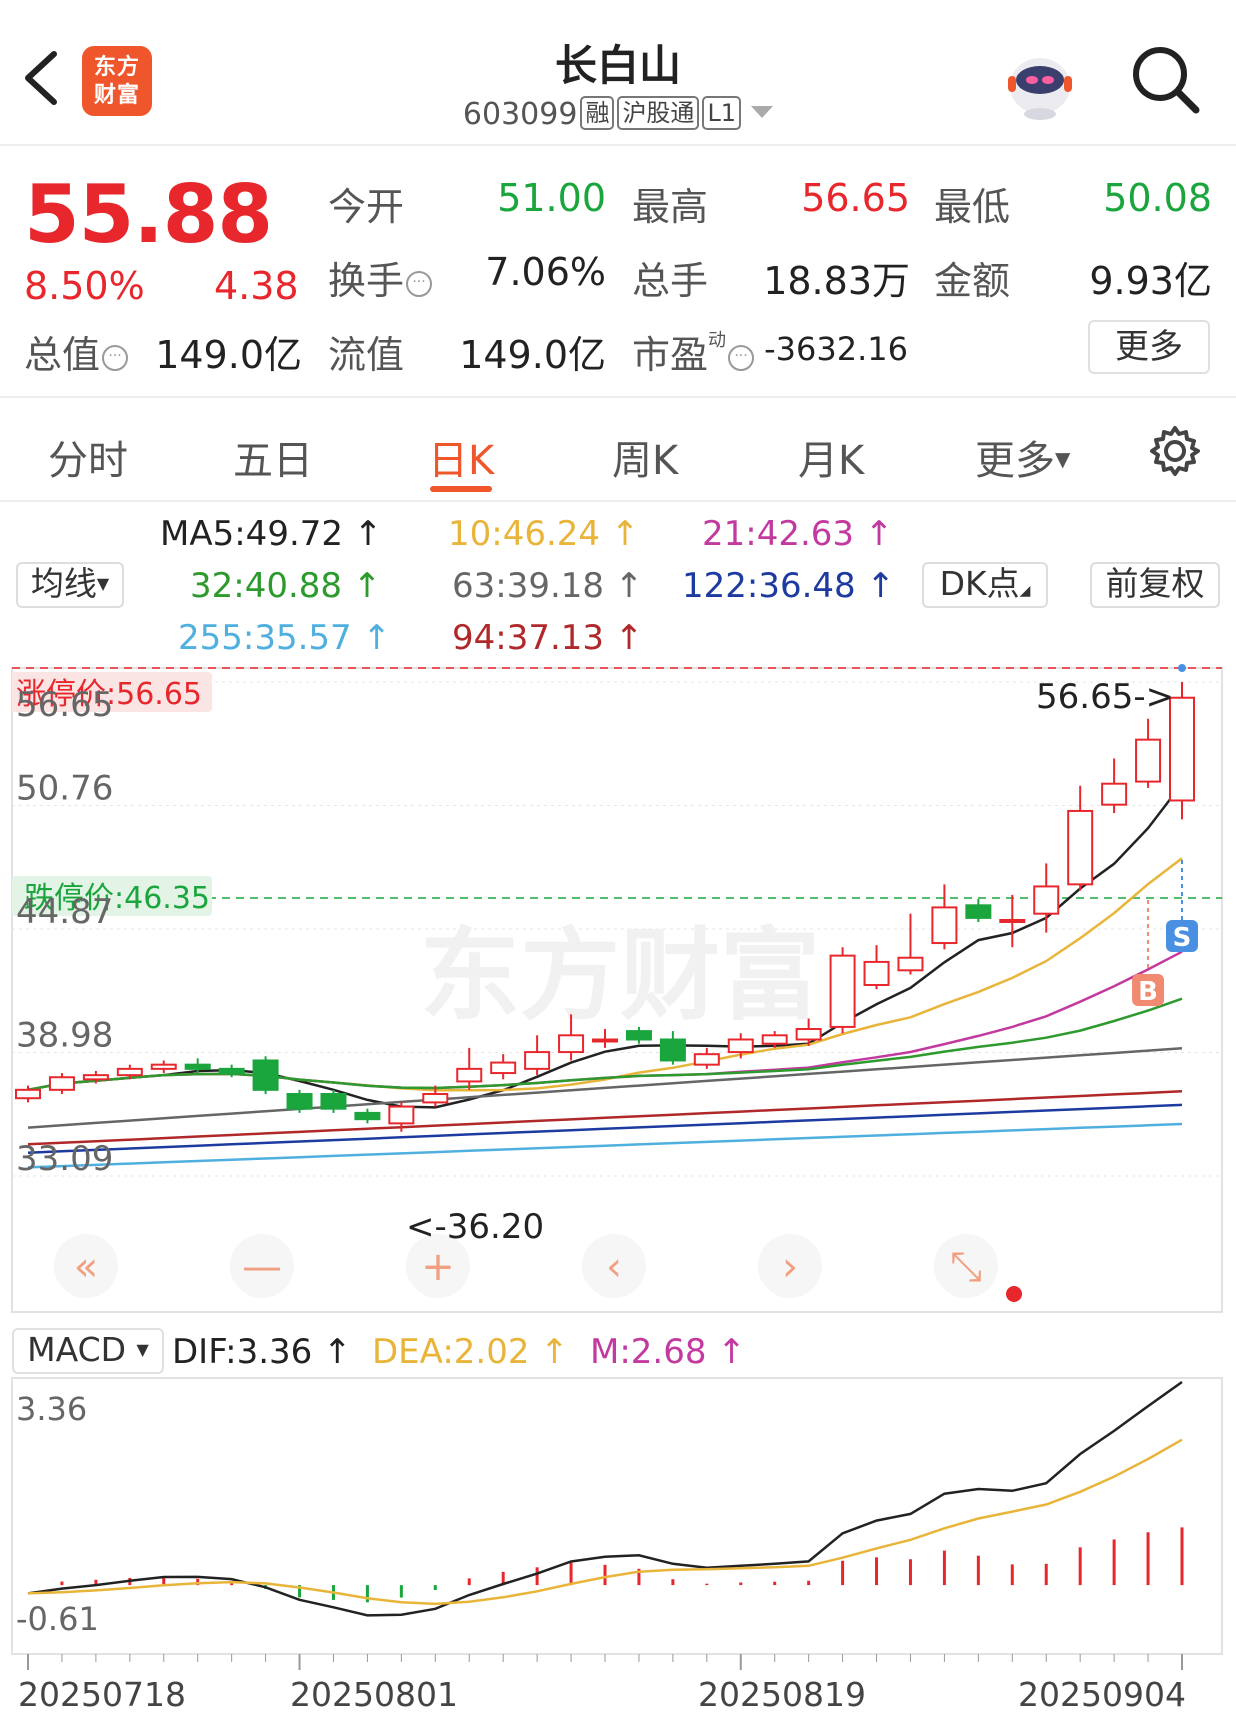 The image size is (1236, 1733). I want to click on prev-icon: ‹, so click(614, 1266).